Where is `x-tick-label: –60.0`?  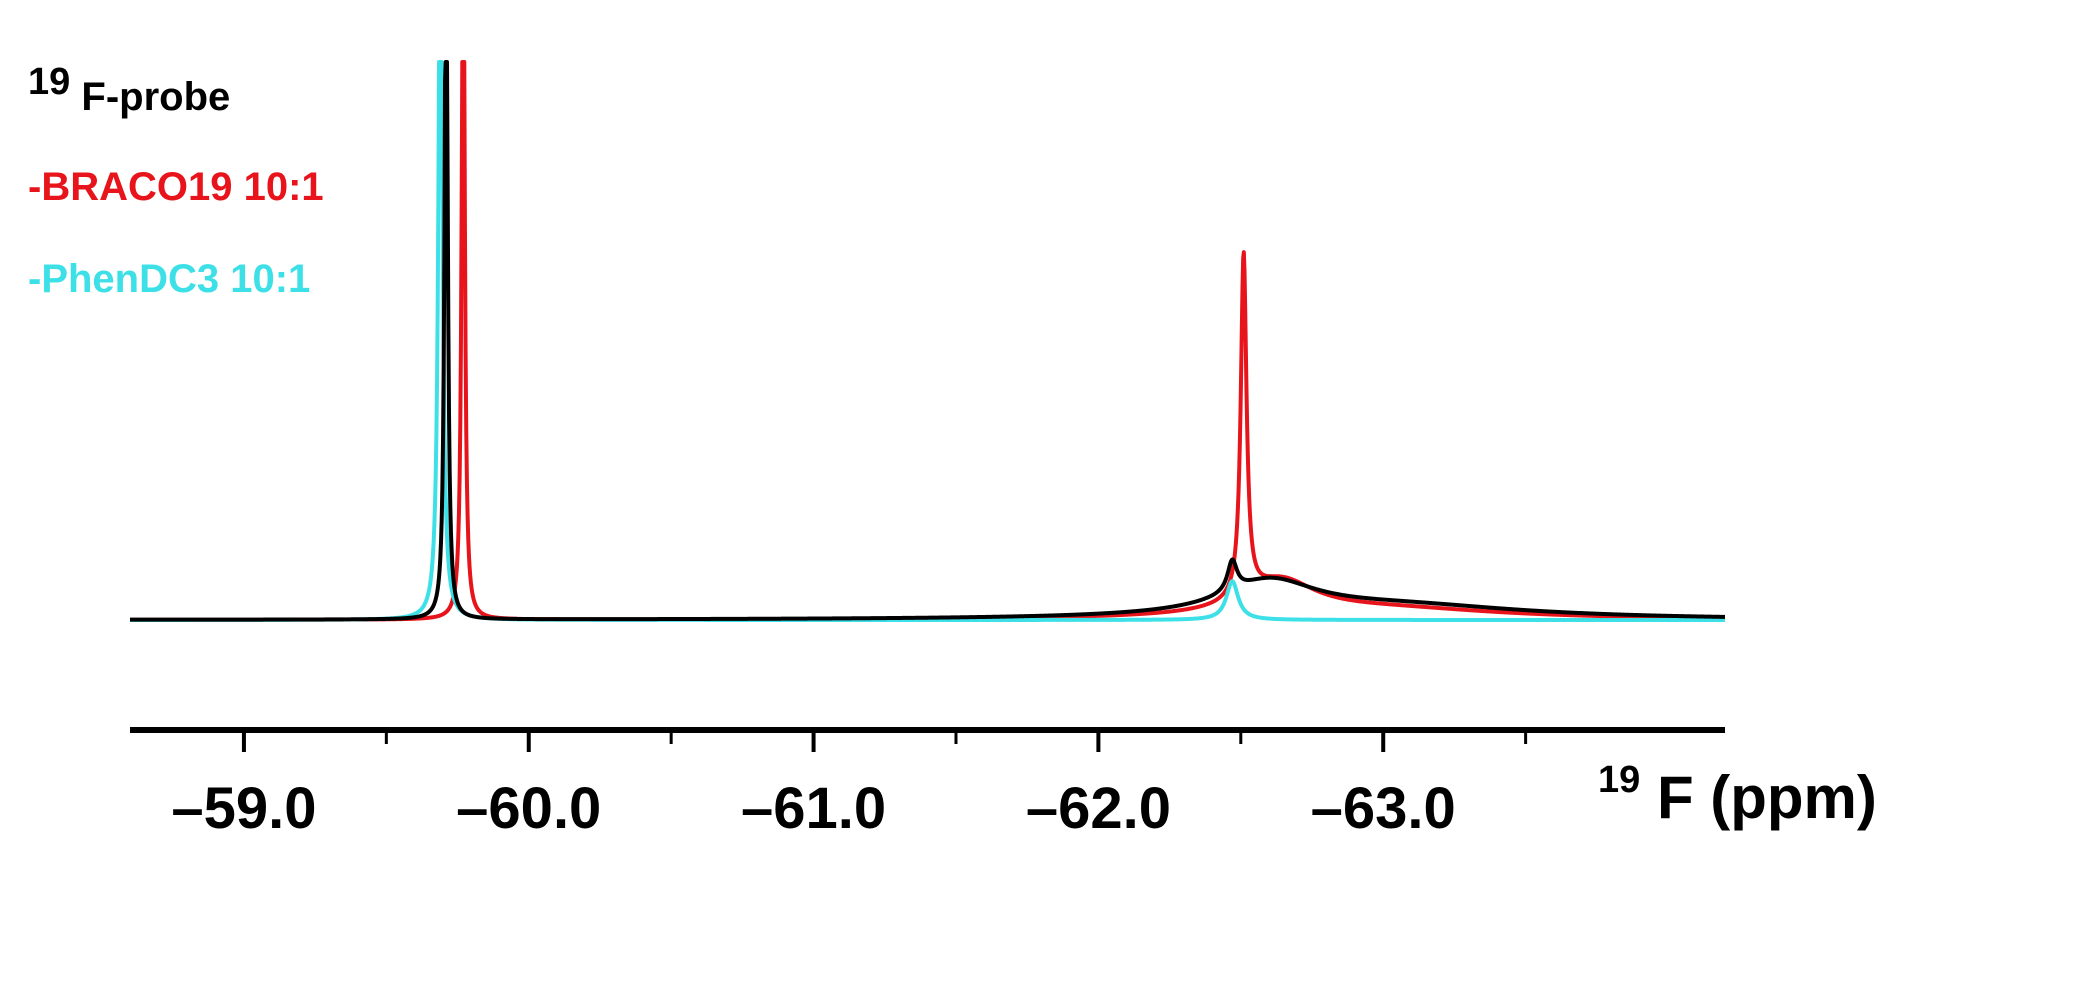 x-tick-label: –60.0 is located at coordinates (528, 808).